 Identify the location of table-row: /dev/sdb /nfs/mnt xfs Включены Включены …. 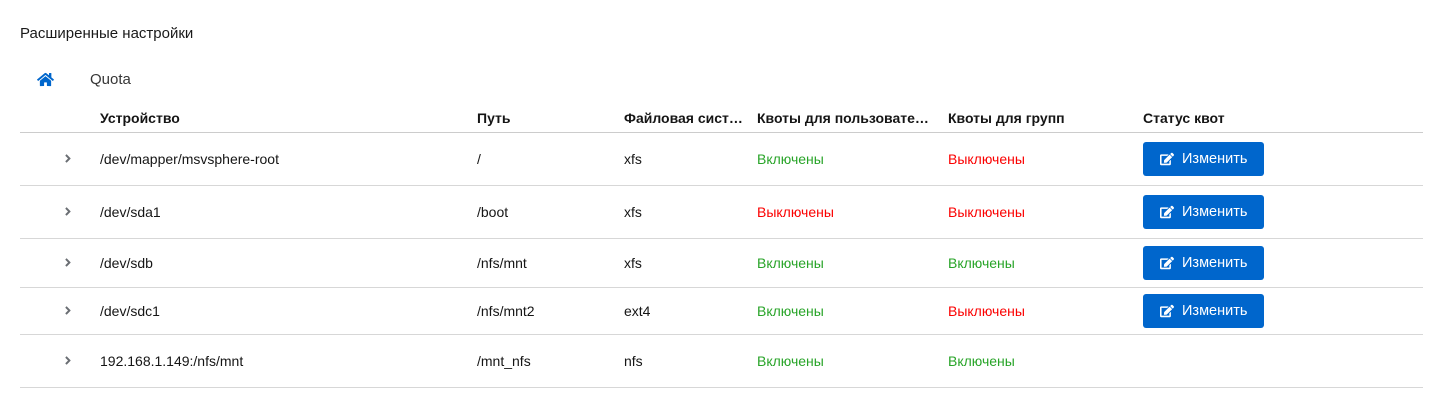
(721, 263).